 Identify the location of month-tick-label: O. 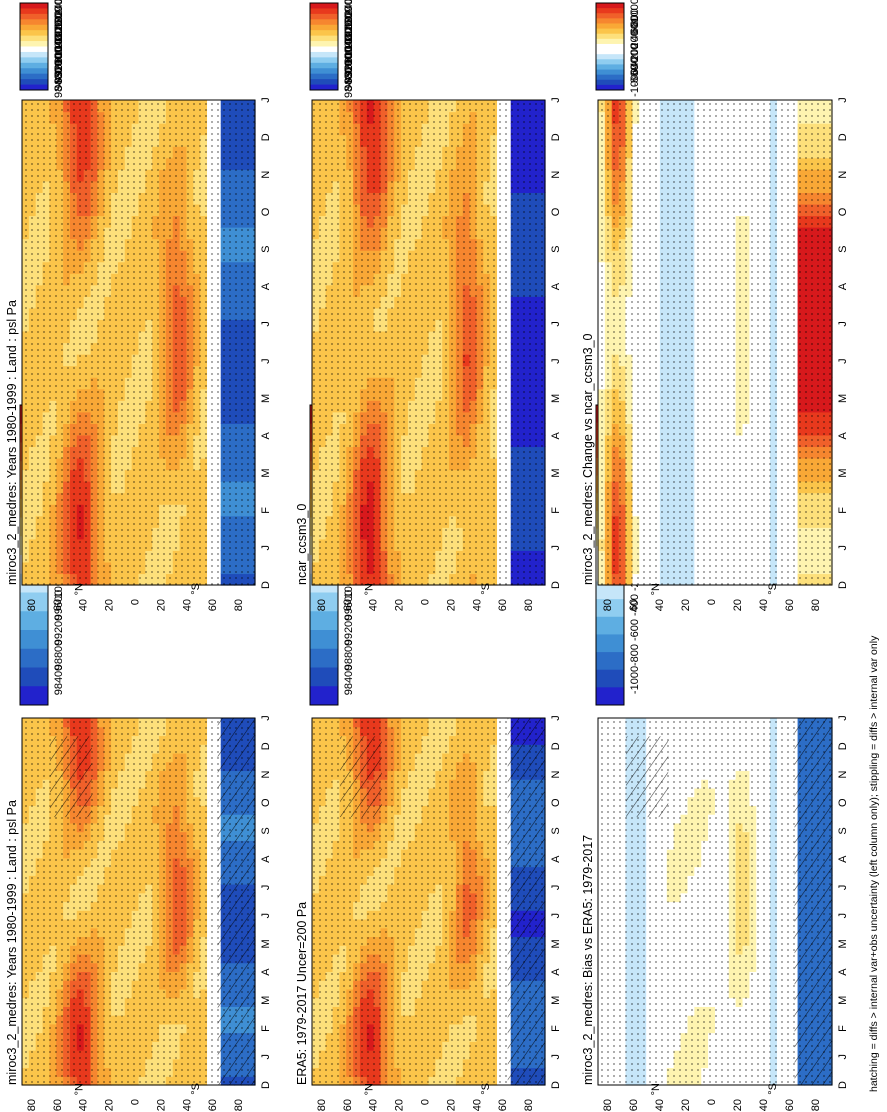
(266, 802).